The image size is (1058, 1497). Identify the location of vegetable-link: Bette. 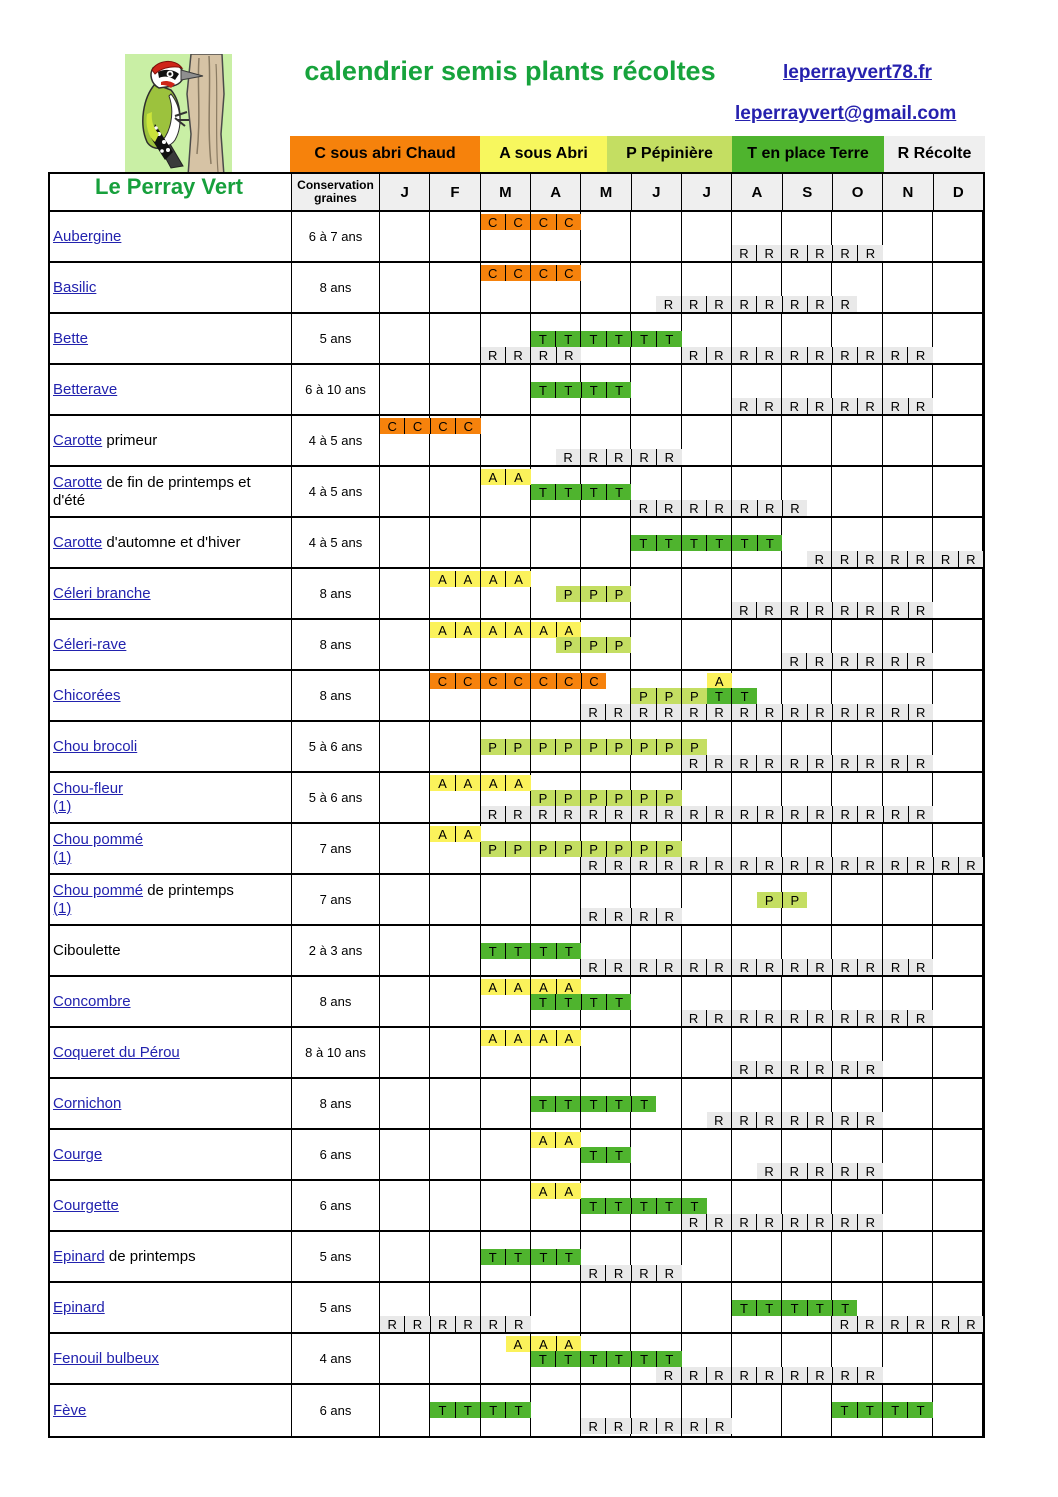
(71, 338).